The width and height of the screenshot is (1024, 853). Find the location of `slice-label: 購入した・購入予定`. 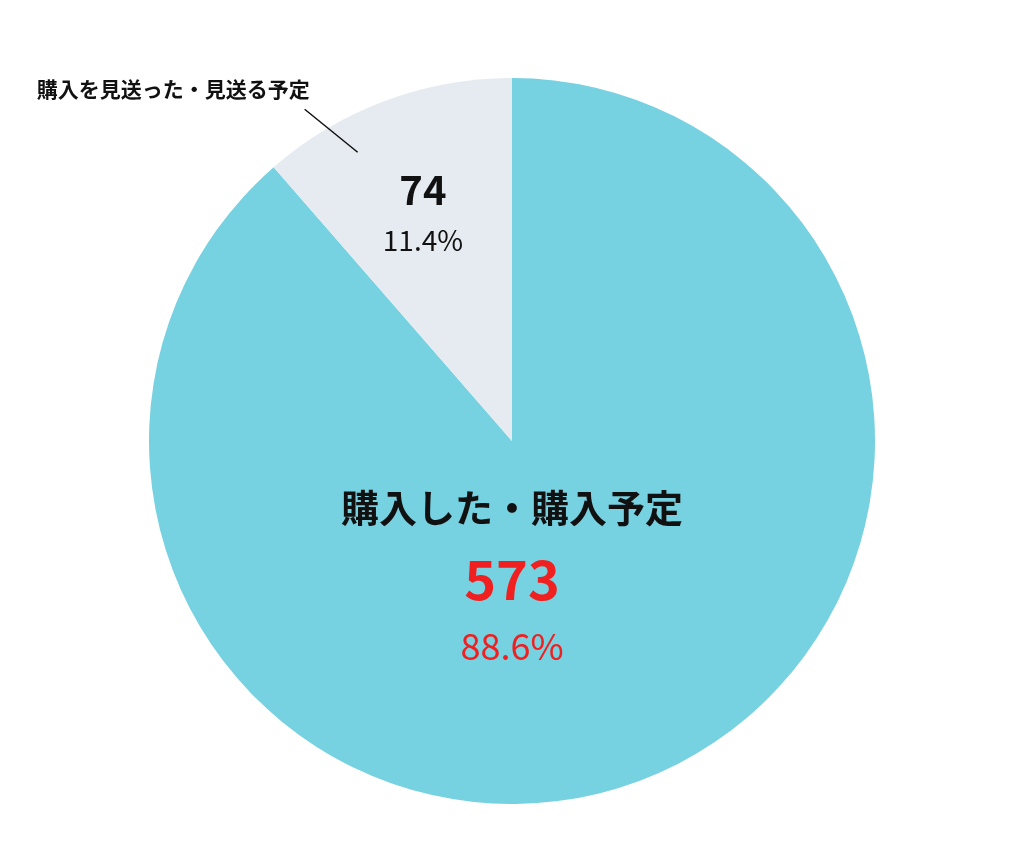

slice-label: 購入した・購入予定 is located at coordinates (512, 505).